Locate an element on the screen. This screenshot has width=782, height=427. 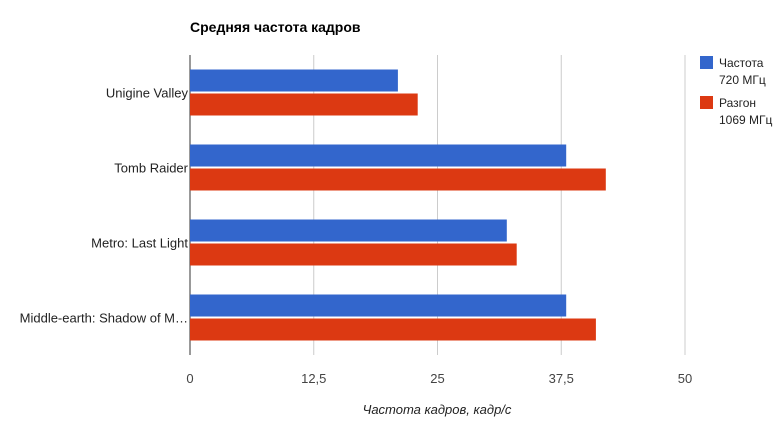
x-axis-title: Частота кадров, кадр/с is located at coordinates (437, 409).